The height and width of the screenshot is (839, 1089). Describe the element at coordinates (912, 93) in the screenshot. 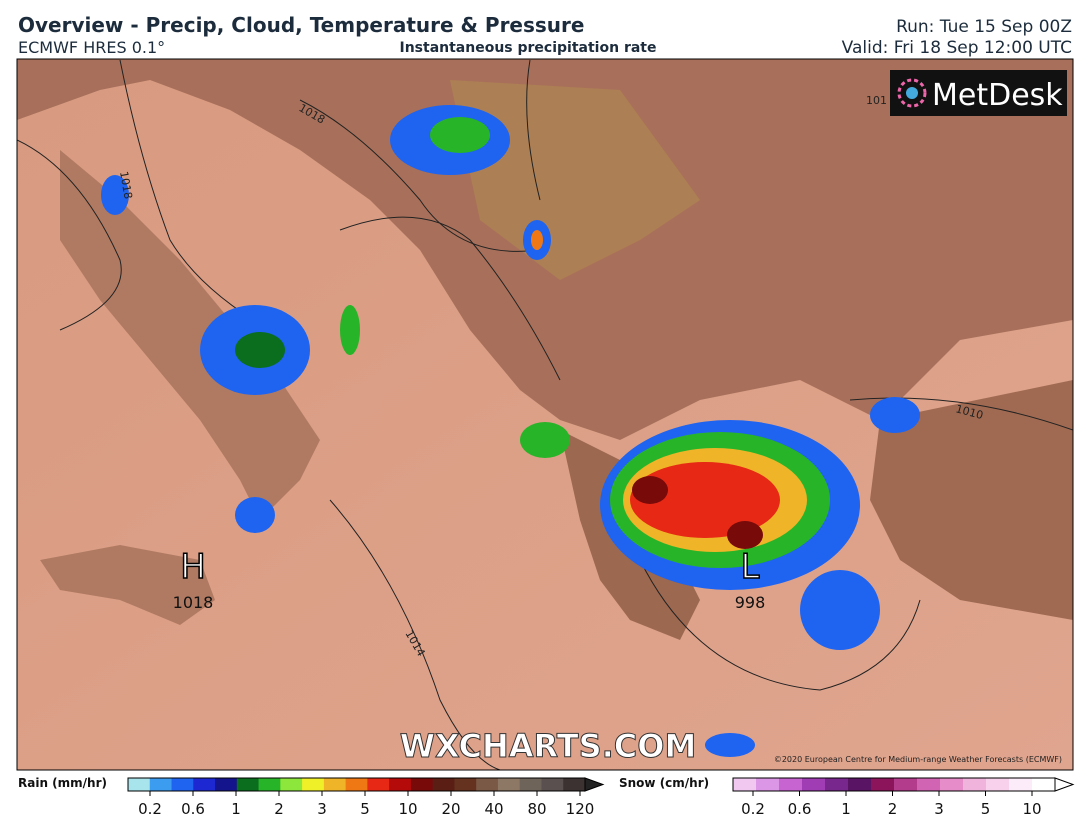

I see `logo-icon` at that location.